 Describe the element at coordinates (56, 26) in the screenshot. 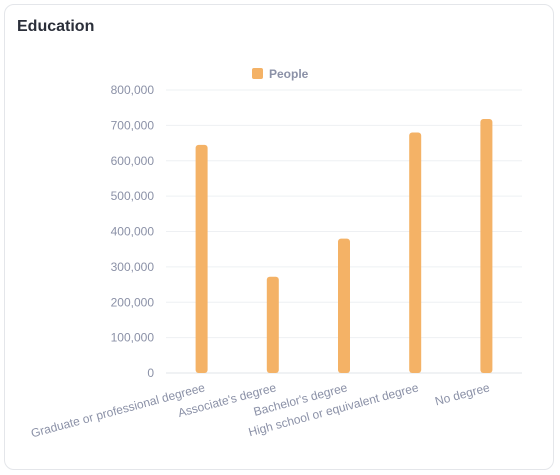

I see `card-title: Education` at that location.